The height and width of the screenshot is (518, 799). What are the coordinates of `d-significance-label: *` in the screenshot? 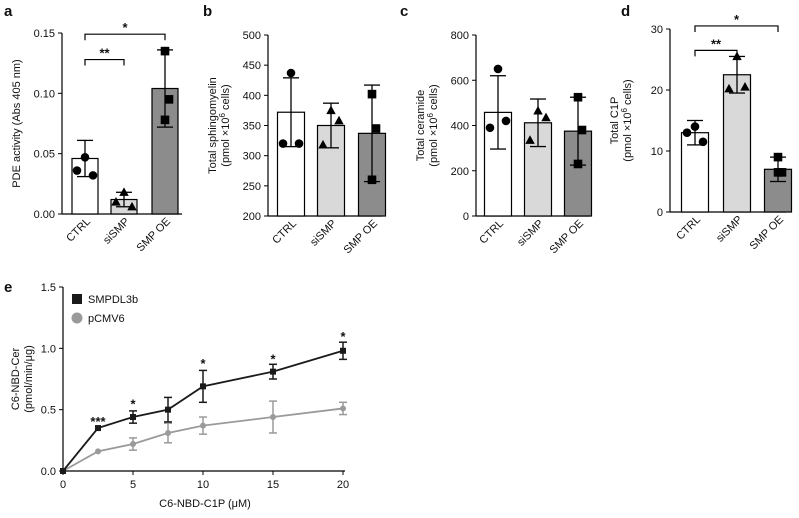 It's located at (737, 19).